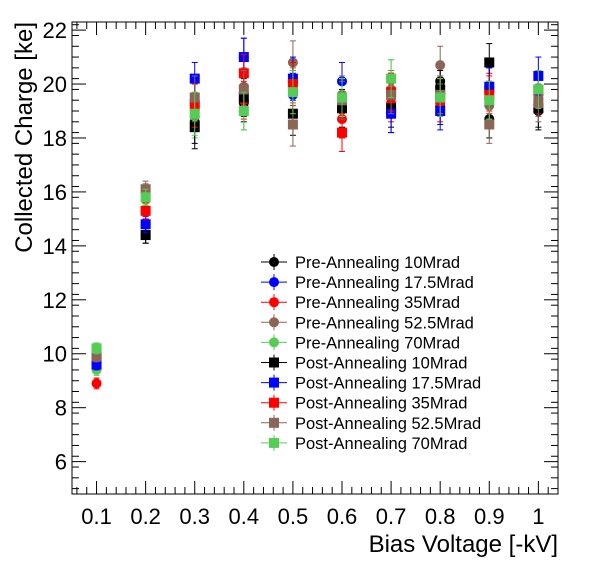 The image size is (598, 574). Describe the element at coordinates (61, 408) in the screenshot. I see `y-tick-label: 8` at that location.